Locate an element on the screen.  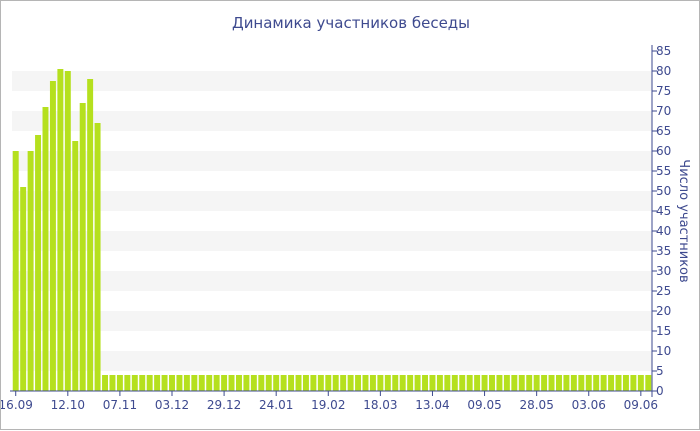
x-tick-label: 03.06 is located at coordinates (589, 405).